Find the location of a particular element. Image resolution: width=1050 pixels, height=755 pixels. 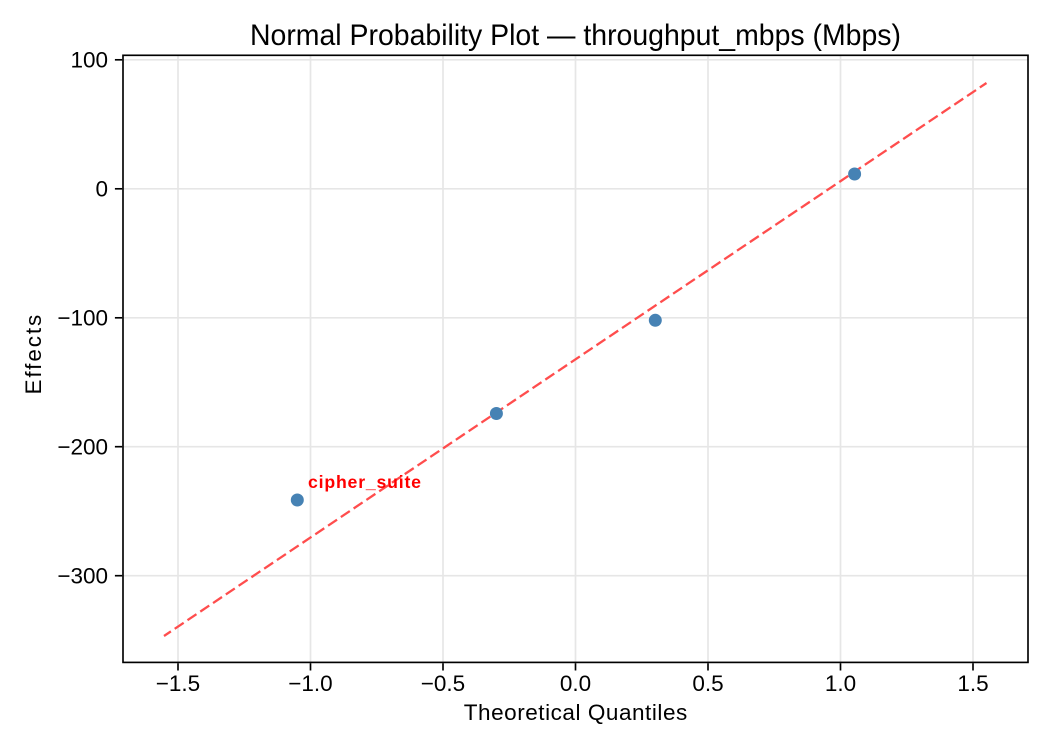

svg-text: Theoretical Quantiles is located at coordinates (576, 712).